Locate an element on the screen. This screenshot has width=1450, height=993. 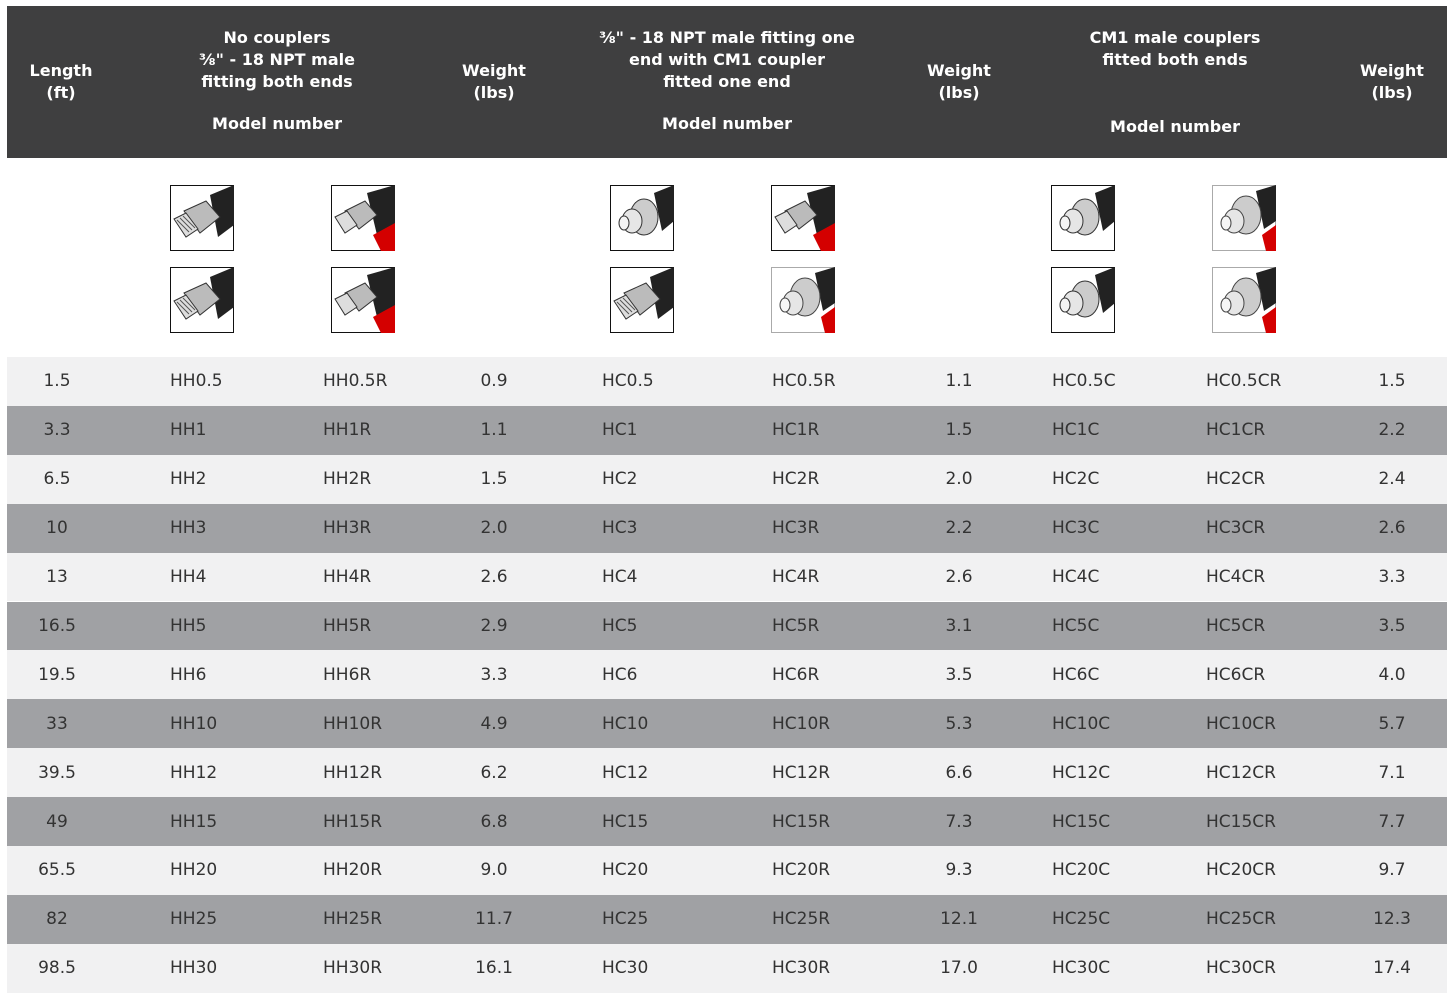
table-cell: 6.8 is located at coordinates (494, 821).